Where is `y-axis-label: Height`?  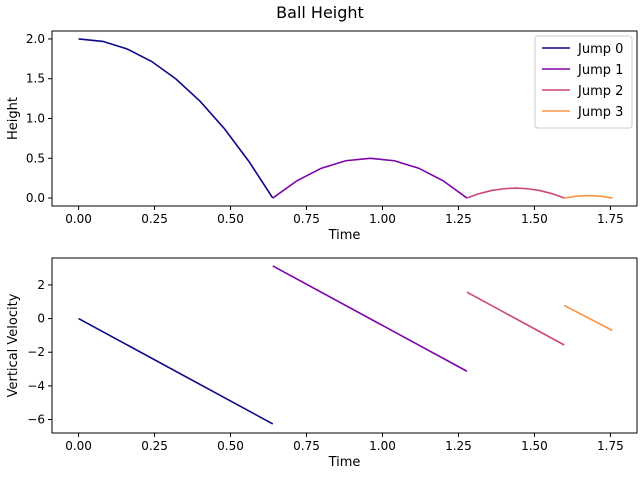 y-axis-label: Height is located at coordinates (13, 118).